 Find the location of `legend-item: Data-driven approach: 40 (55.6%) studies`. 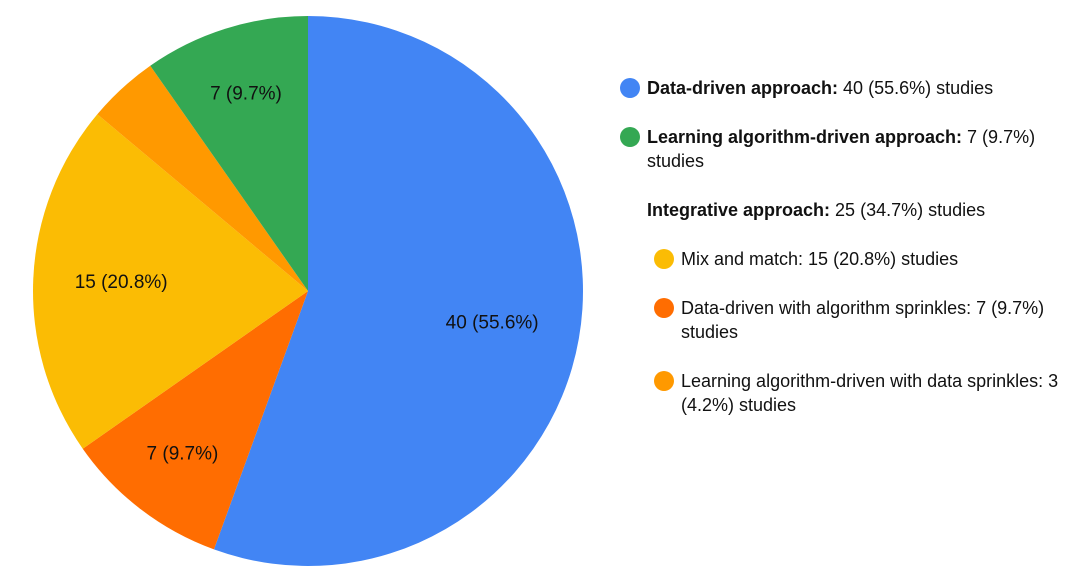

legend-item: Data-driven approach: 40 (55.6%) studies is located at coordinates (842, 88).